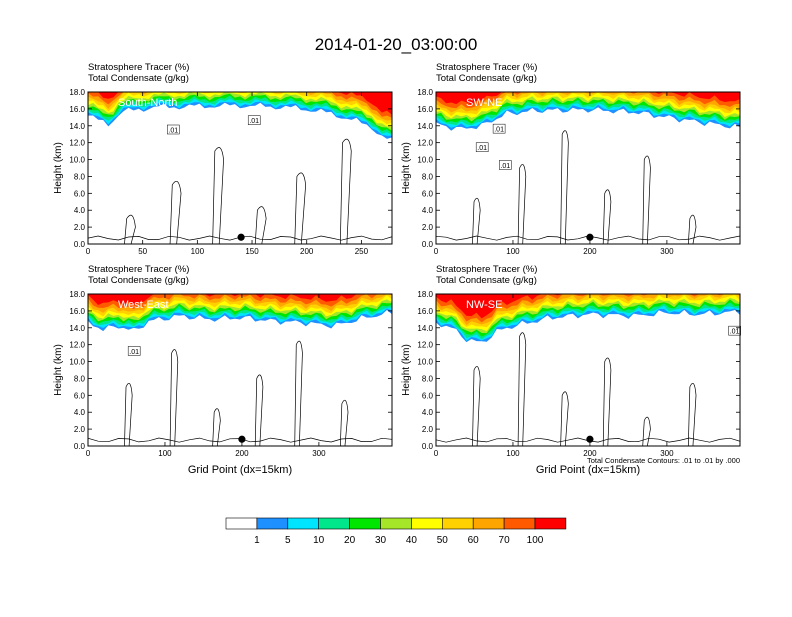 Image resolution: width=792 pixels, height=617 pixels. What do you see at coordinates (288, 540) in the screenshot?
I see `colorbar-label: 5` at bounding box center [288, 540].